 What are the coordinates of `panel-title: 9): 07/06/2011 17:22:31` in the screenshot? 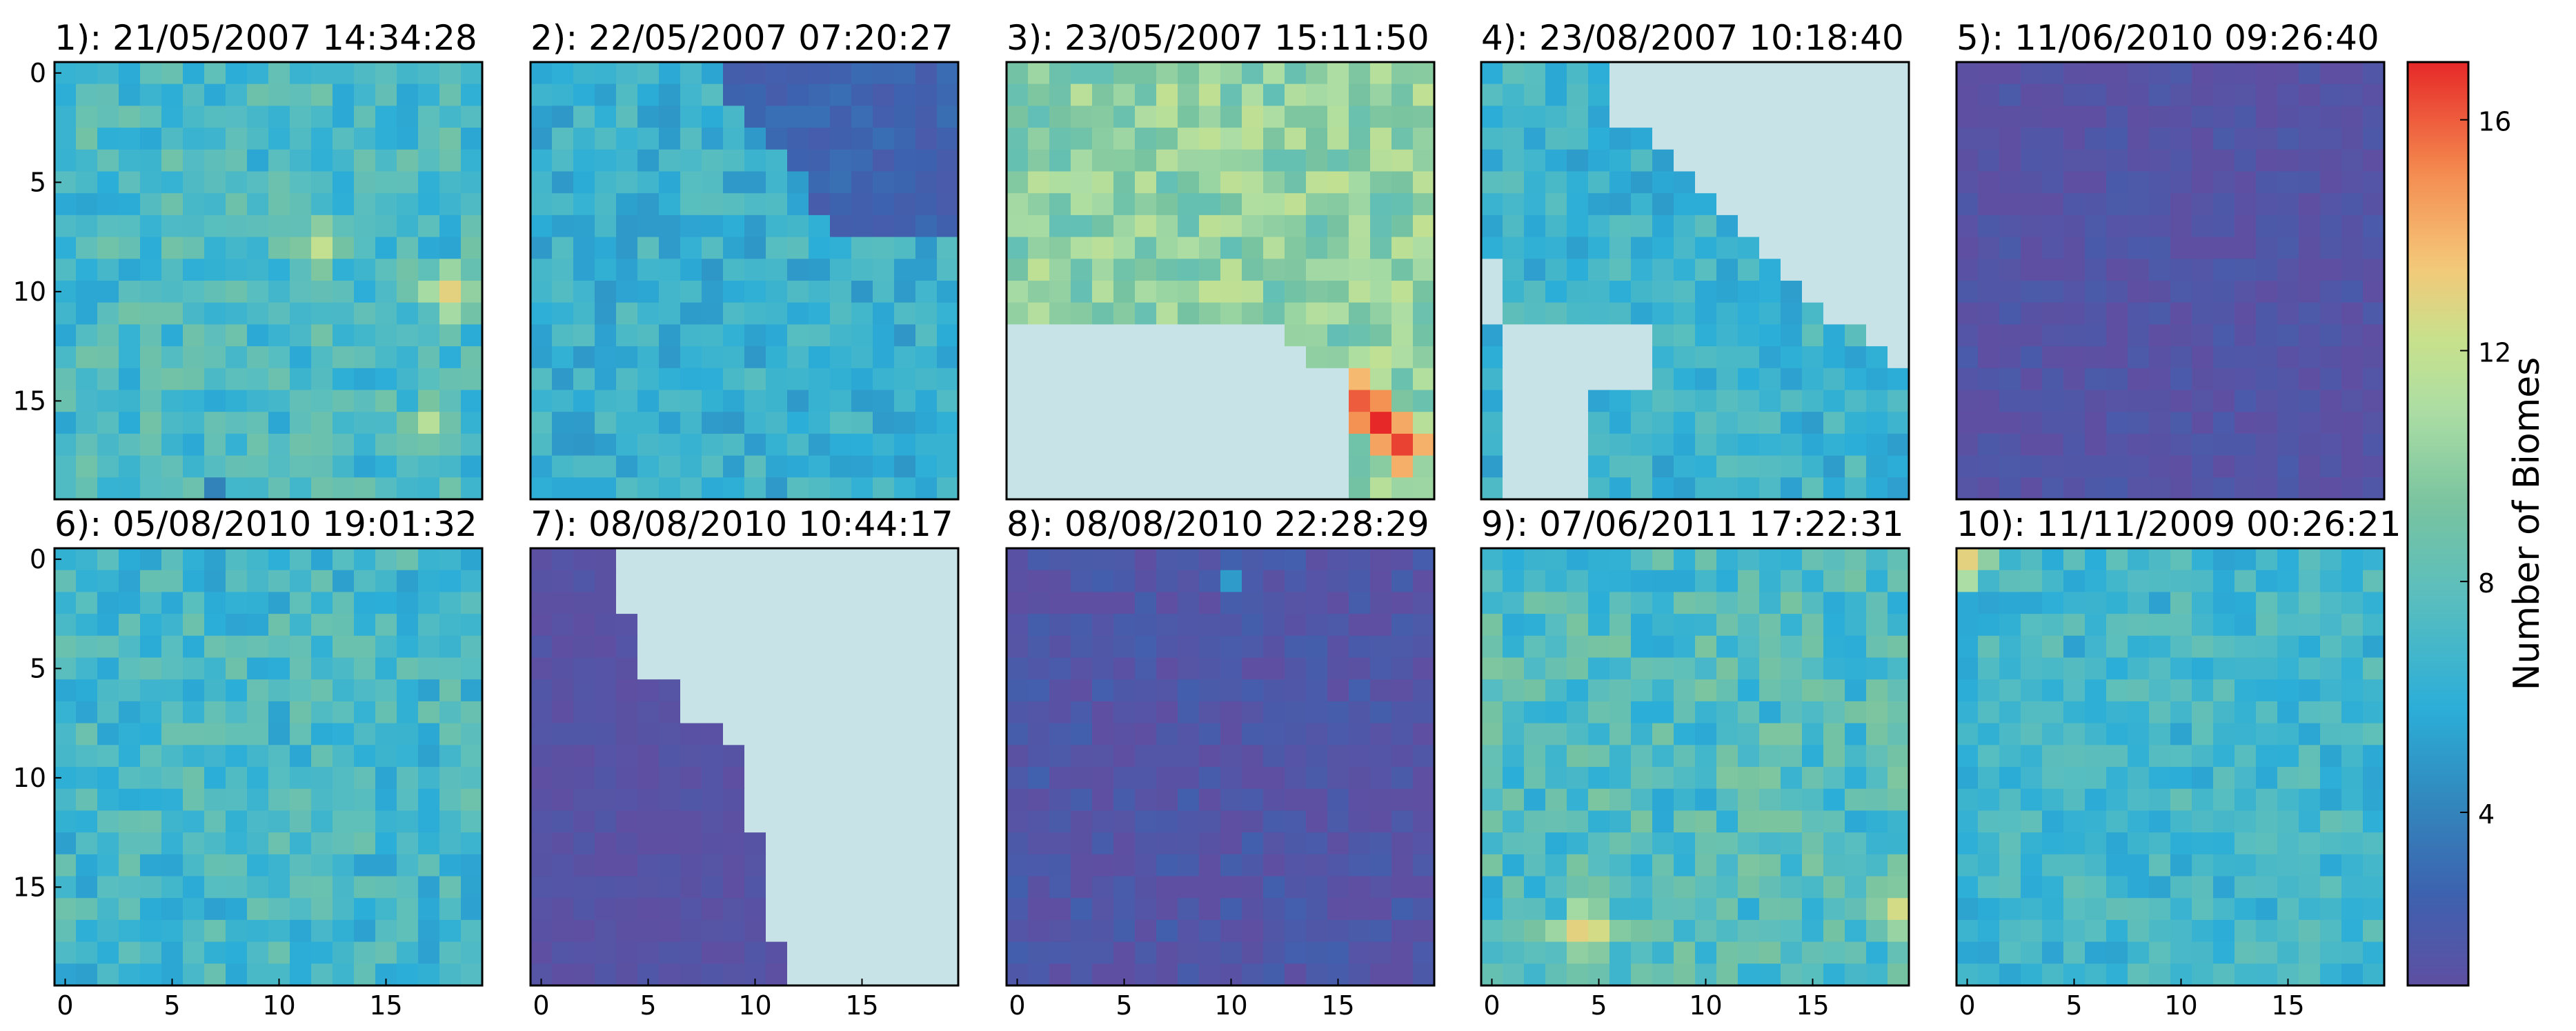 It's located at (1692, 524).